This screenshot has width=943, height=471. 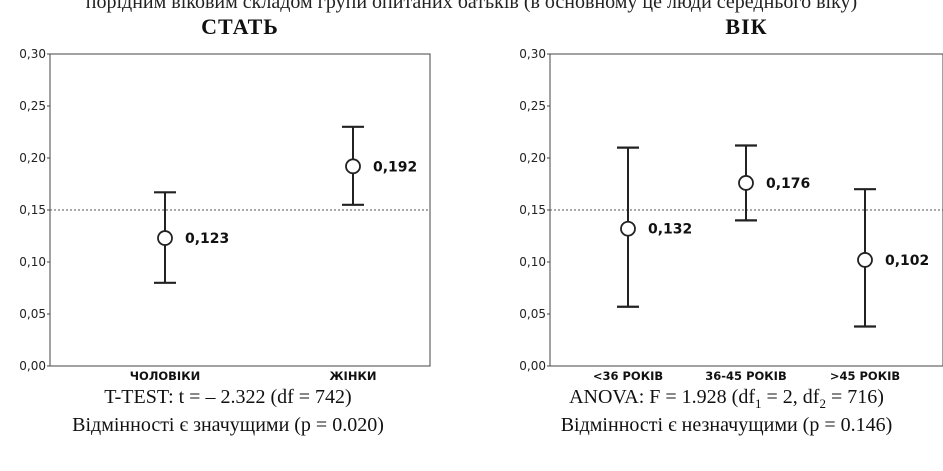 What do you see at coordinates (662, 397) in the screenshot?
I see `anova-text-pre: ANOVA: F = 1.928 (df` at bounding box center [662, 397].